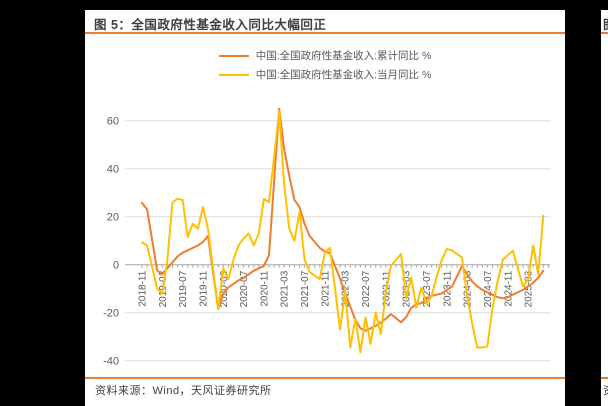  What do you see at coordinates (143, 288) in the screenshot?
I see `svg-text: 2018-11` at bounding box center [143, 288].